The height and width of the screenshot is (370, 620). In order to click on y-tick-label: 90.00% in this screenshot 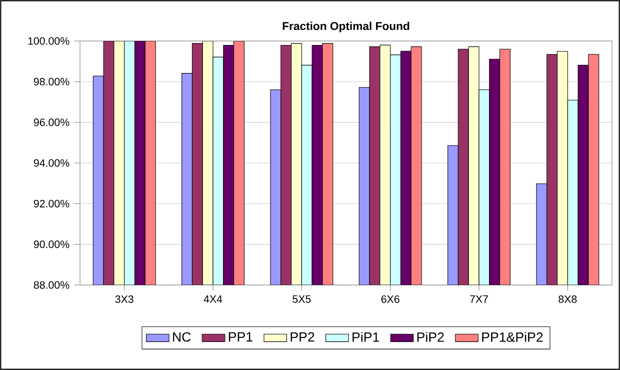, I will do `click(52, 244)`.